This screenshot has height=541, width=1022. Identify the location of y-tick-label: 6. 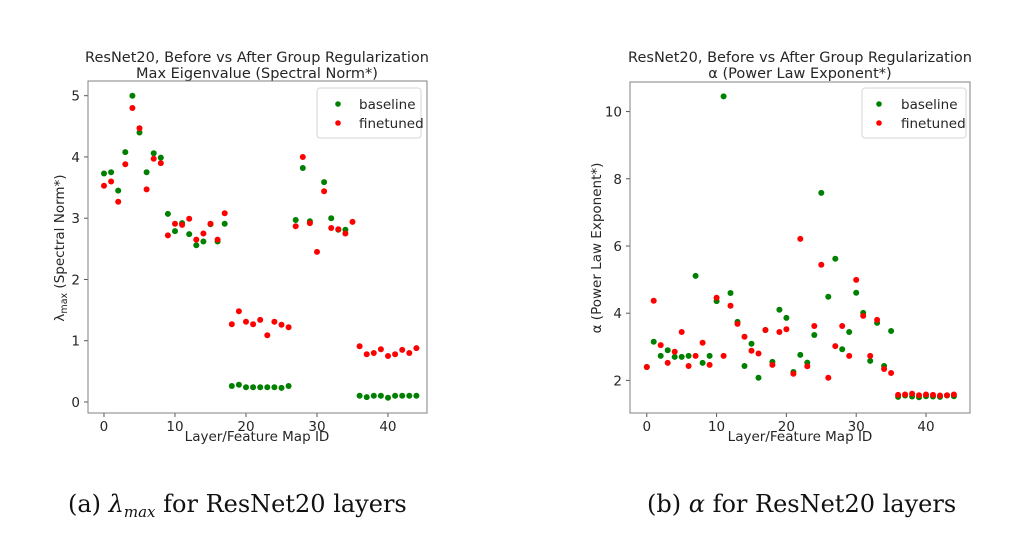
(617, 247).